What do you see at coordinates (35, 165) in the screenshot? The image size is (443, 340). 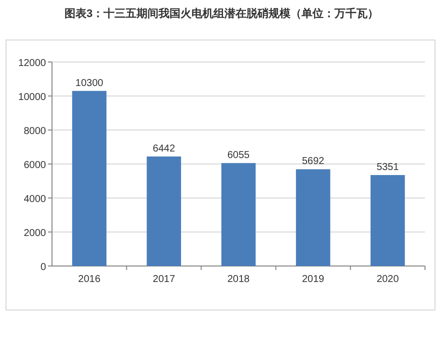 I see `y-tick-label: 6000` at bounding box center [35, 165].